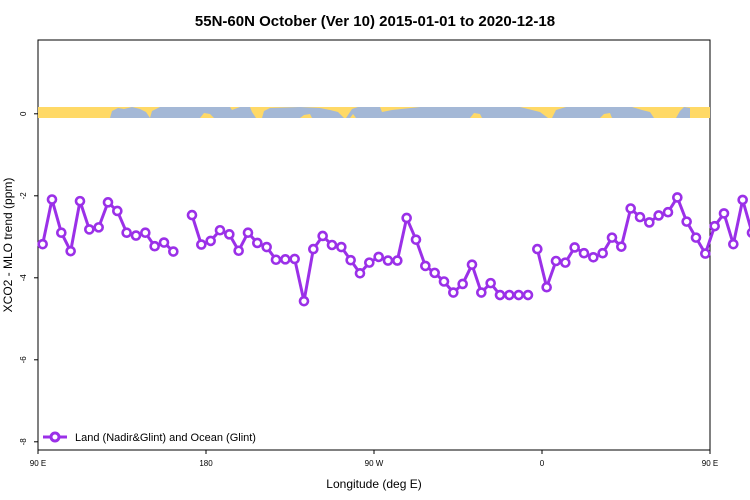 The image size is (750, 500). What do you see at coordinates (373, 484) in the screenshot?
I see `x-axis-label: Longitude (deg E)` at bounding box center [373, 484].